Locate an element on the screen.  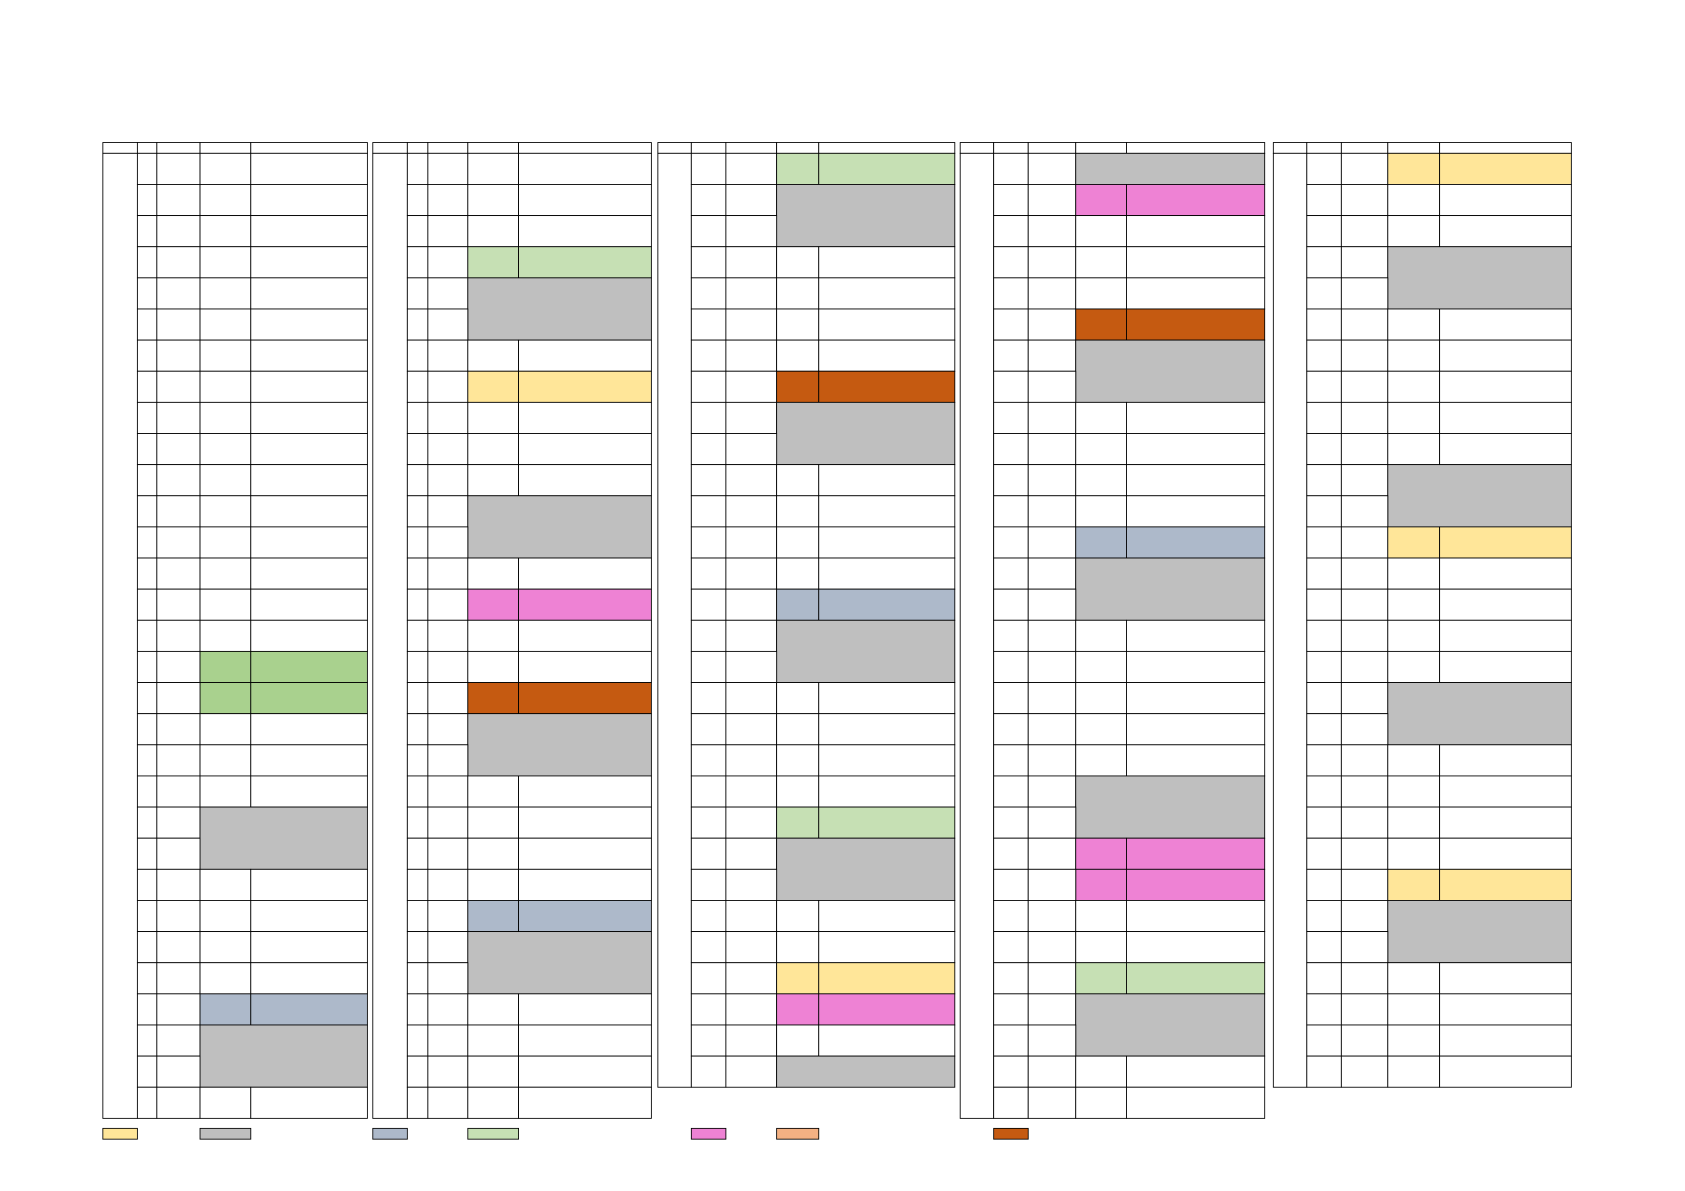
day-column is located at coordinates (674, 620).